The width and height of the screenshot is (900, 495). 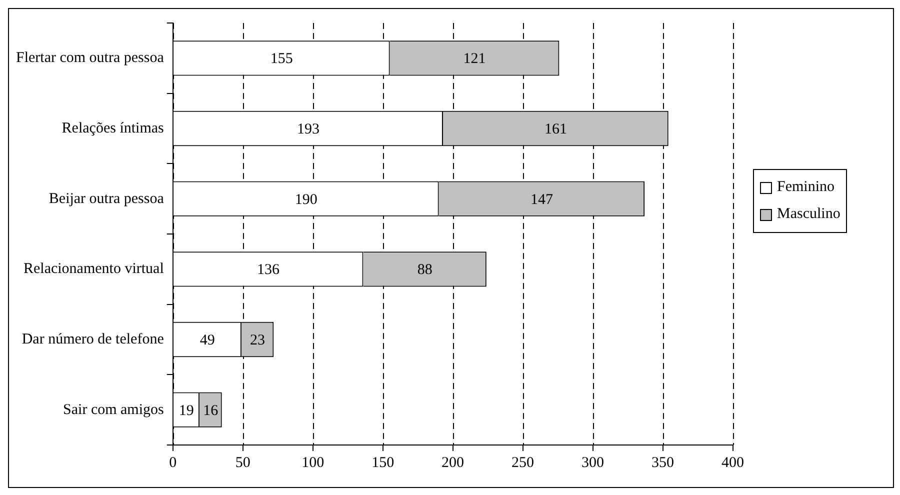 I want to click on text: Feminino, so click(x=806, y=187).